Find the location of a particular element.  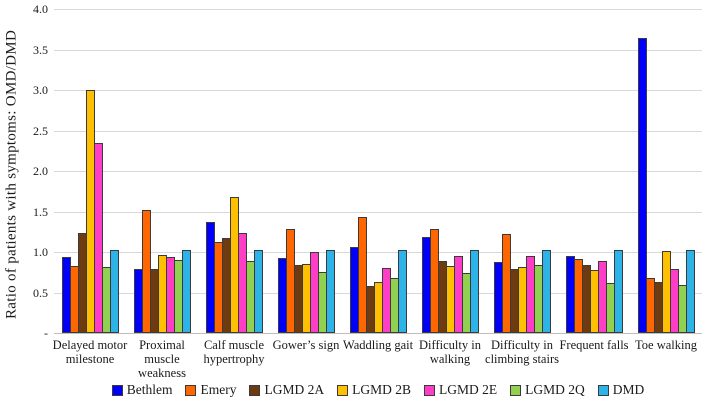

legend-item: LGMD 2Q is located at coordinates (547, 390).